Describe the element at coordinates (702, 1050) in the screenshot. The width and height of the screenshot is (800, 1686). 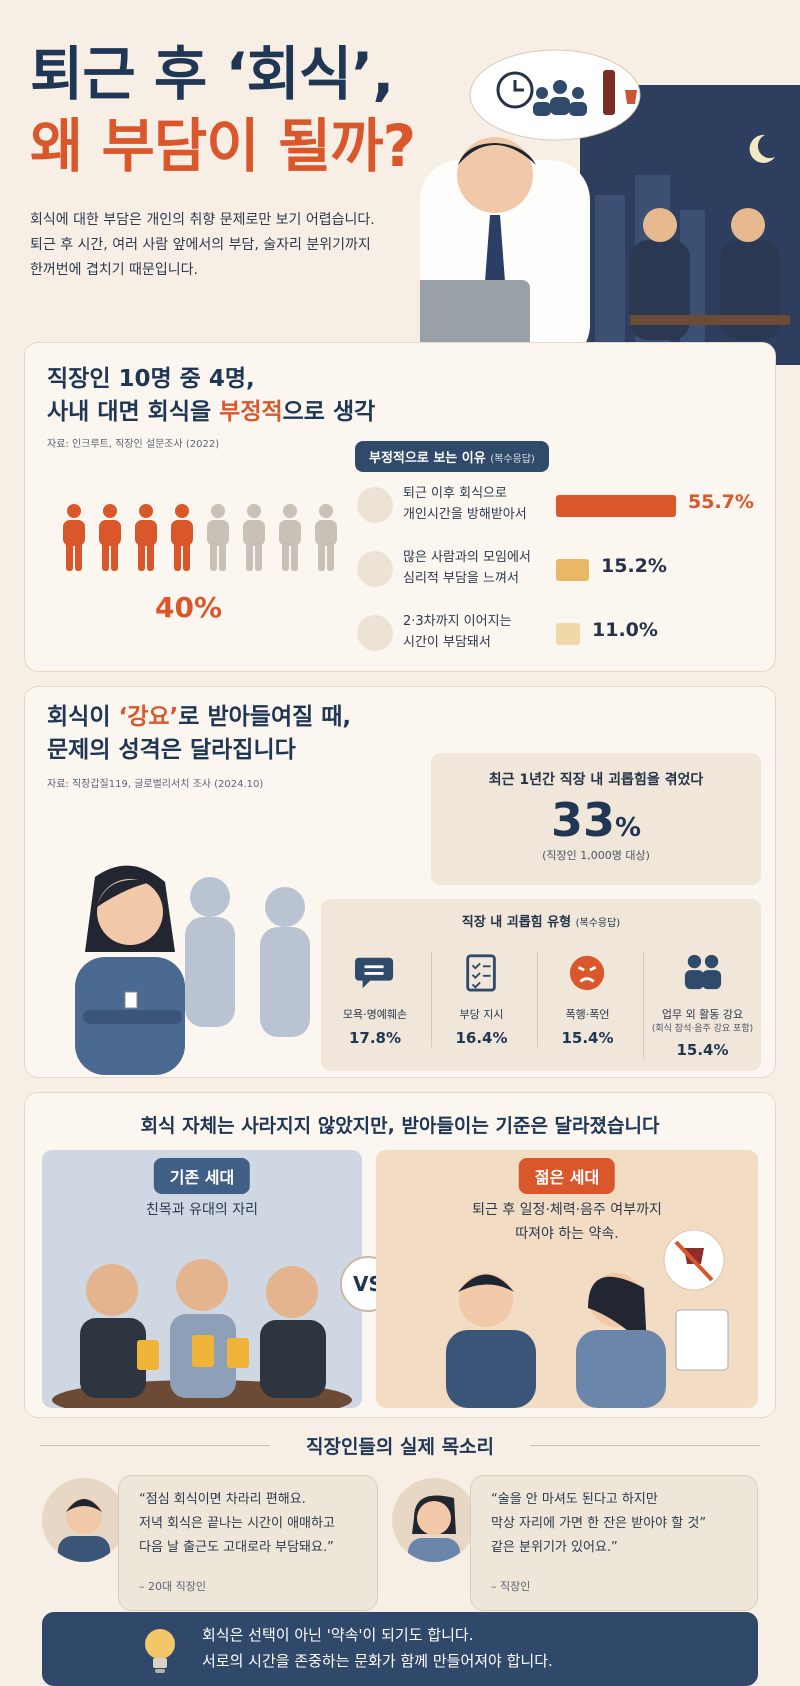
I see `type-value: 15.4%` at that location.